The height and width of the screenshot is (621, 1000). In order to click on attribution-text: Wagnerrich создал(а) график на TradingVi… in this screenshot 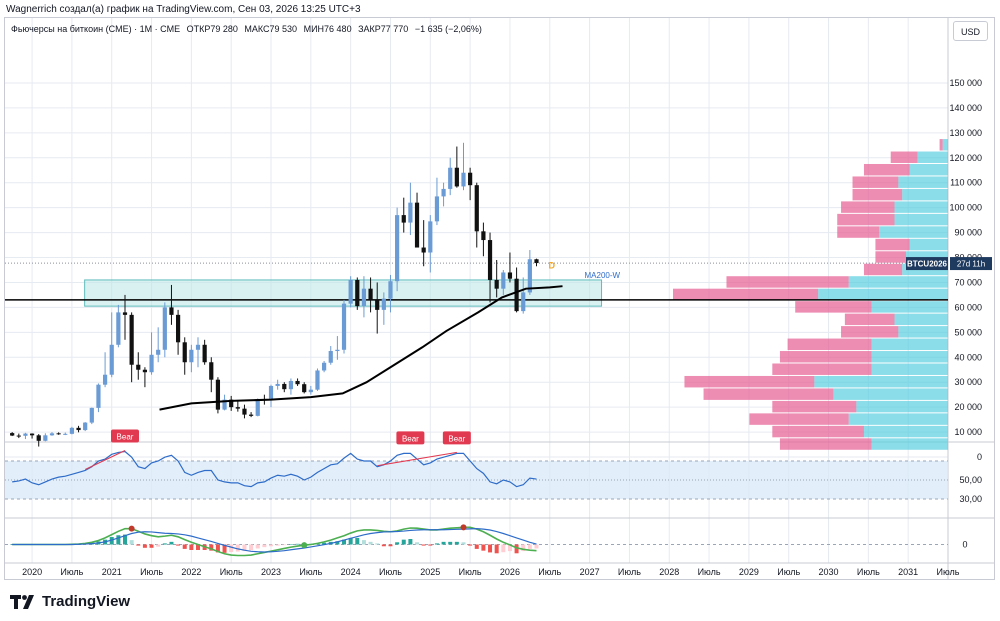, I will do `click(183, 9)`.